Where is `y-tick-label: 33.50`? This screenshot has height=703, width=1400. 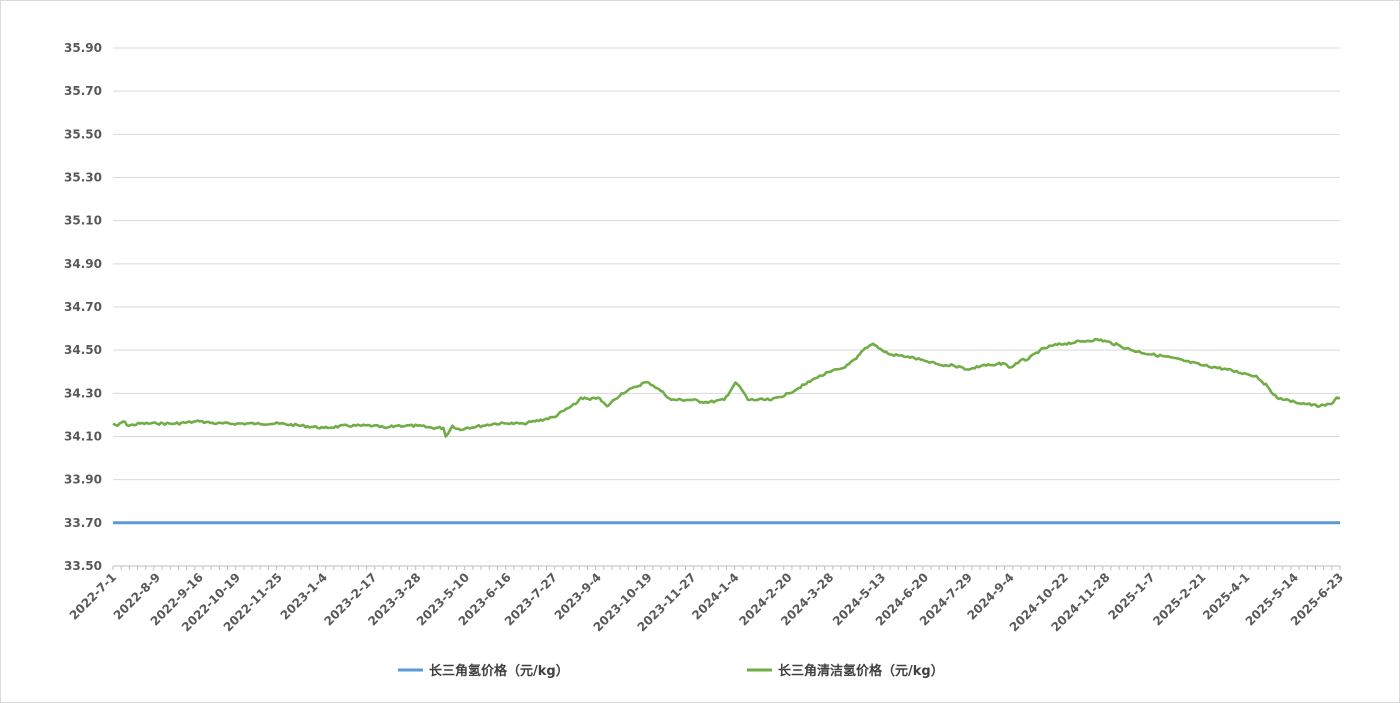
y-tick-label: 33.50 is located at coordinates (83, 566).